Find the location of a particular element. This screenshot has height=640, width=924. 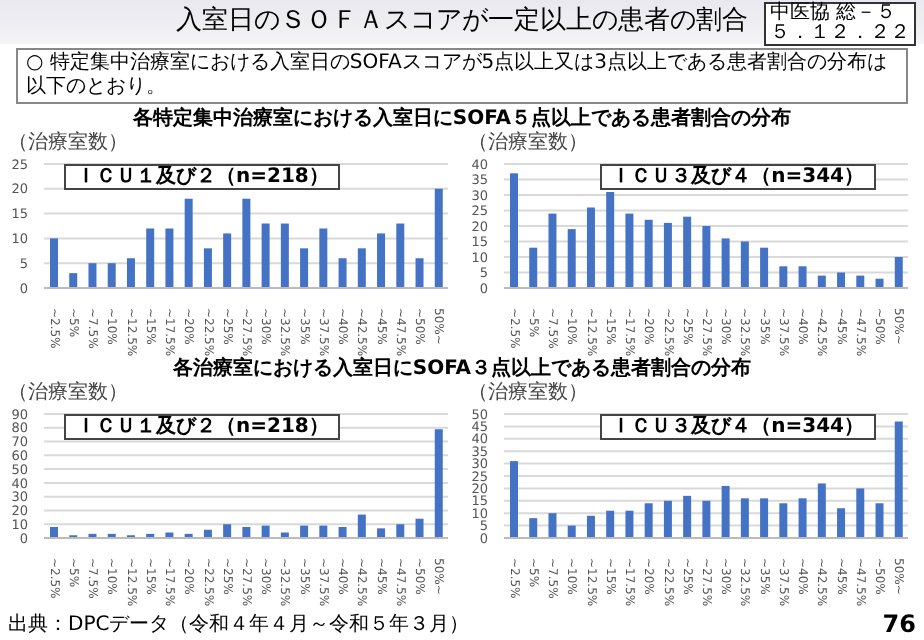

text: 76 is located at coordinates (899, 624).